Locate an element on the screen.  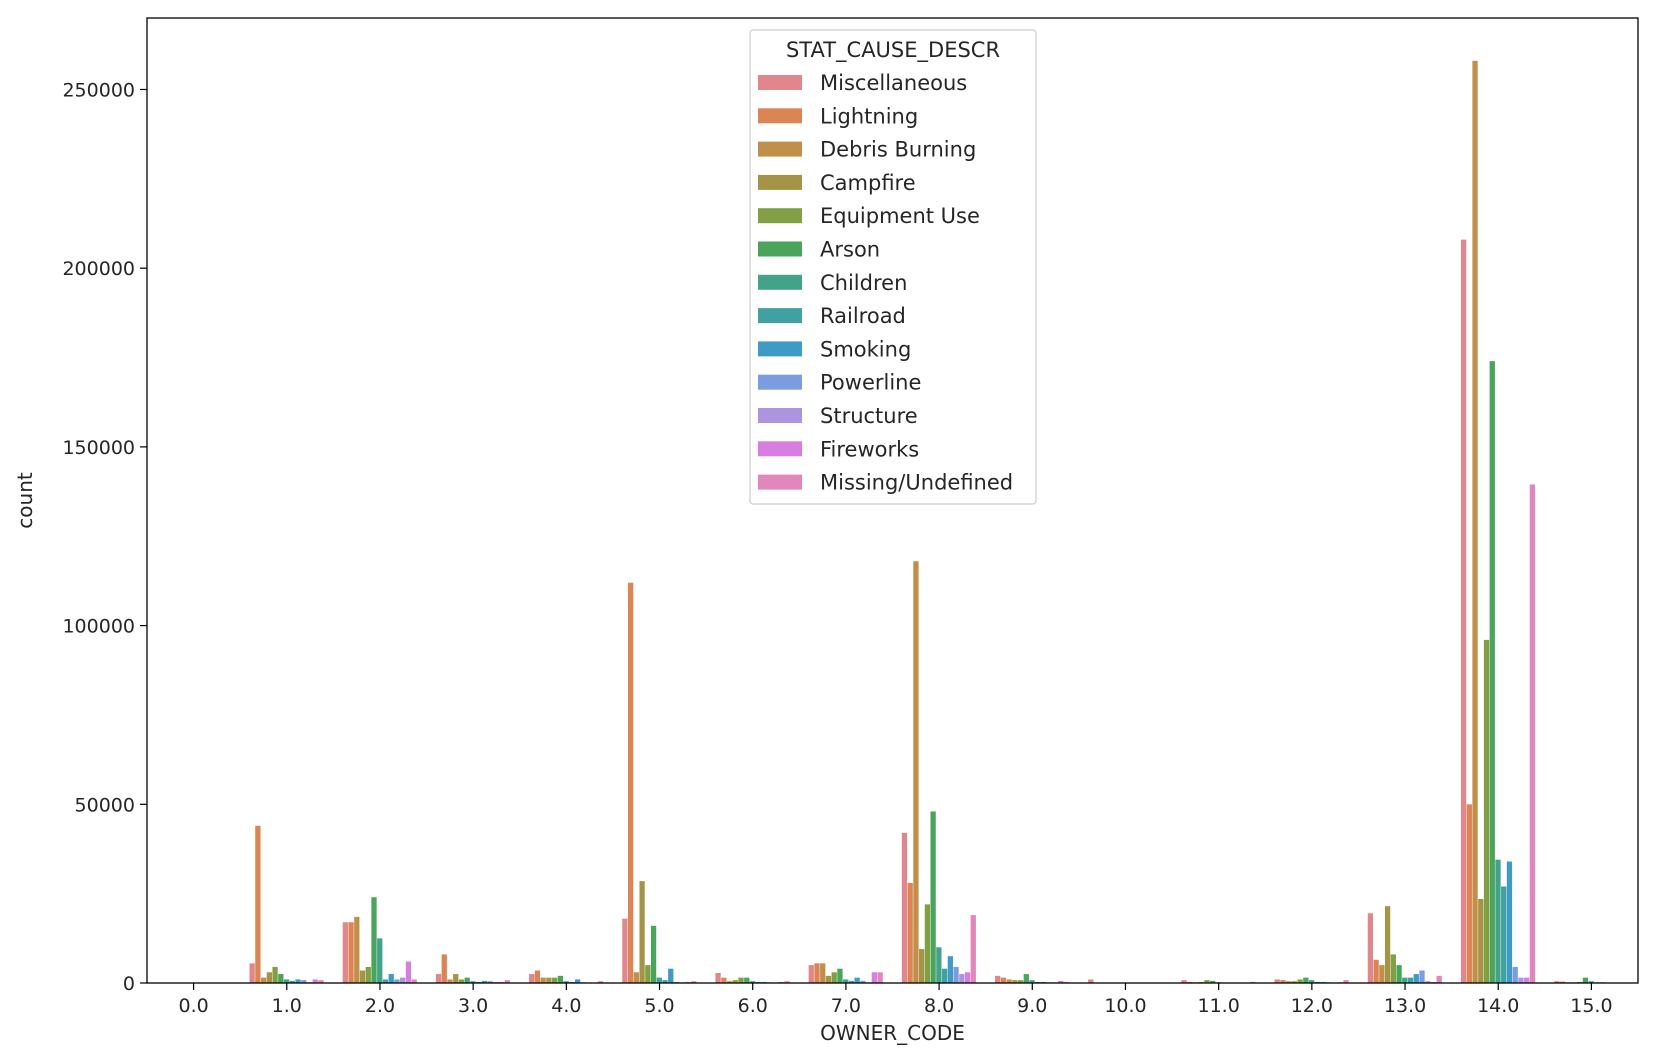
bar-campfire-14.0 is located at coordinates (1481, 941).